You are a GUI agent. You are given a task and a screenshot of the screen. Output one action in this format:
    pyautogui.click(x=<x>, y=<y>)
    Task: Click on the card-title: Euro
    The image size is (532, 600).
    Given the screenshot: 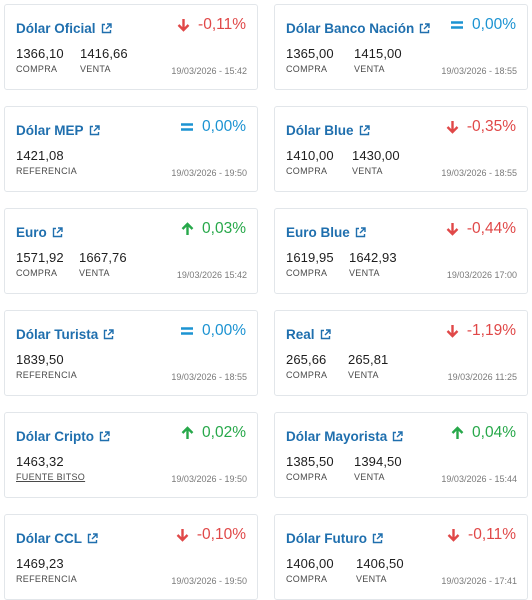 What is the action you would take?
    pyautogui.click(x=31, y=232)
    